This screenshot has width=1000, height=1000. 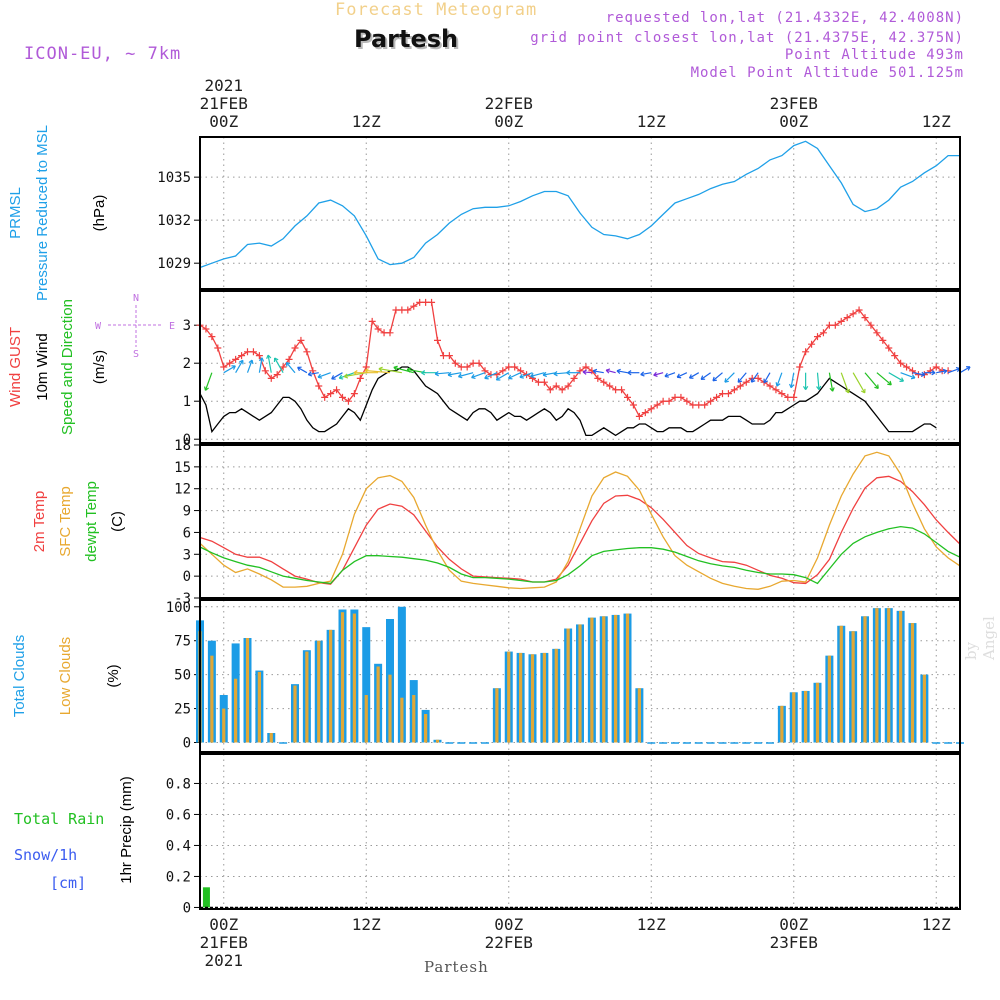 I want to click on axis-label: Speed and Direction, so click(x=67, y=367).